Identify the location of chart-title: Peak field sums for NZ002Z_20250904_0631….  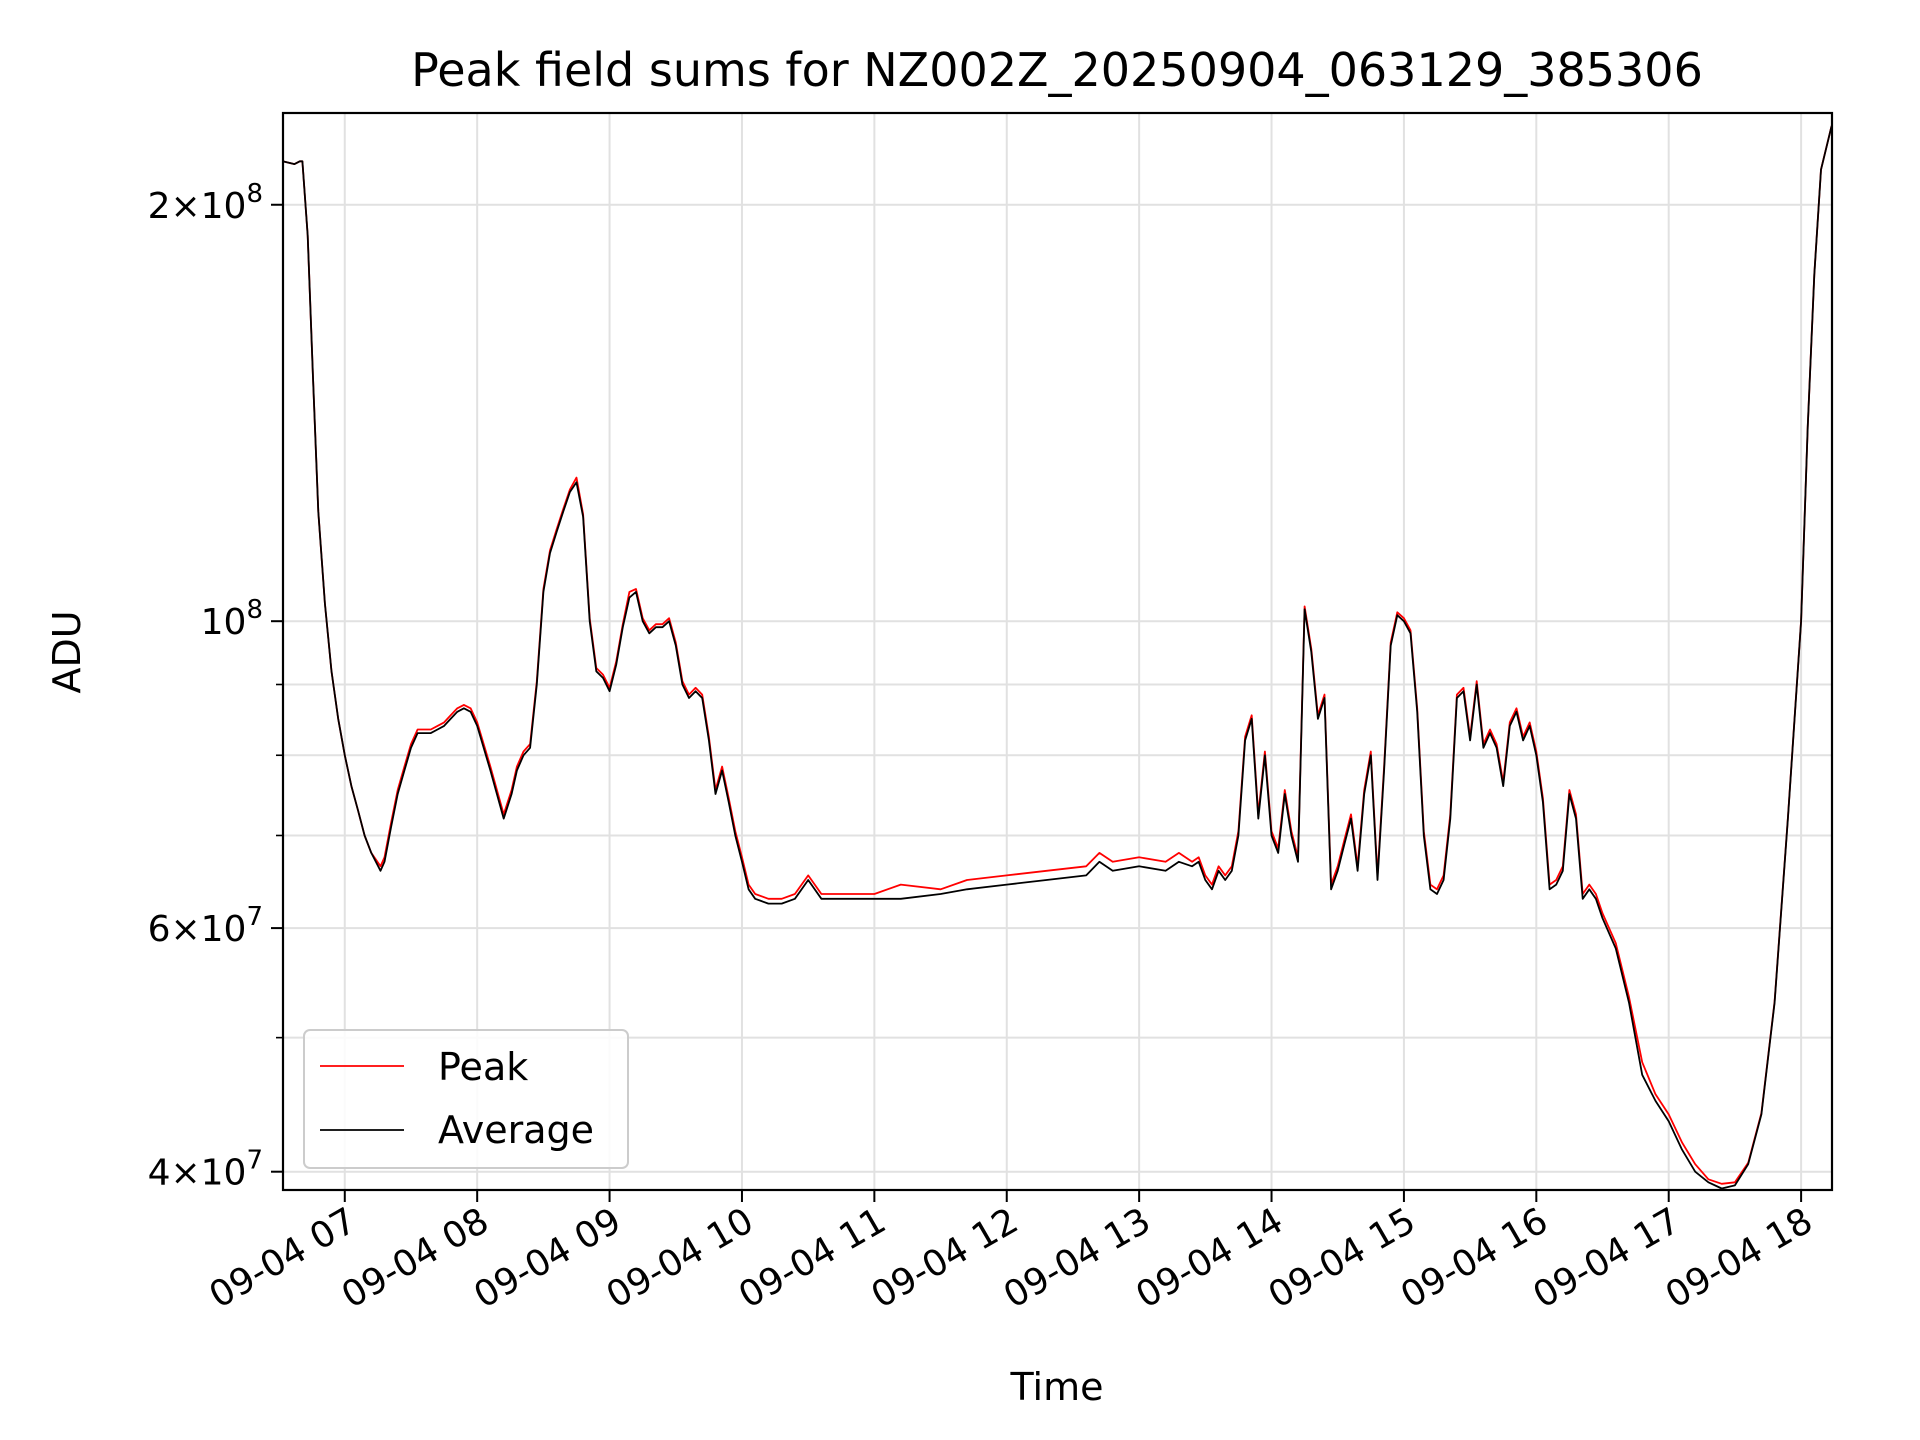
(1057, 70).